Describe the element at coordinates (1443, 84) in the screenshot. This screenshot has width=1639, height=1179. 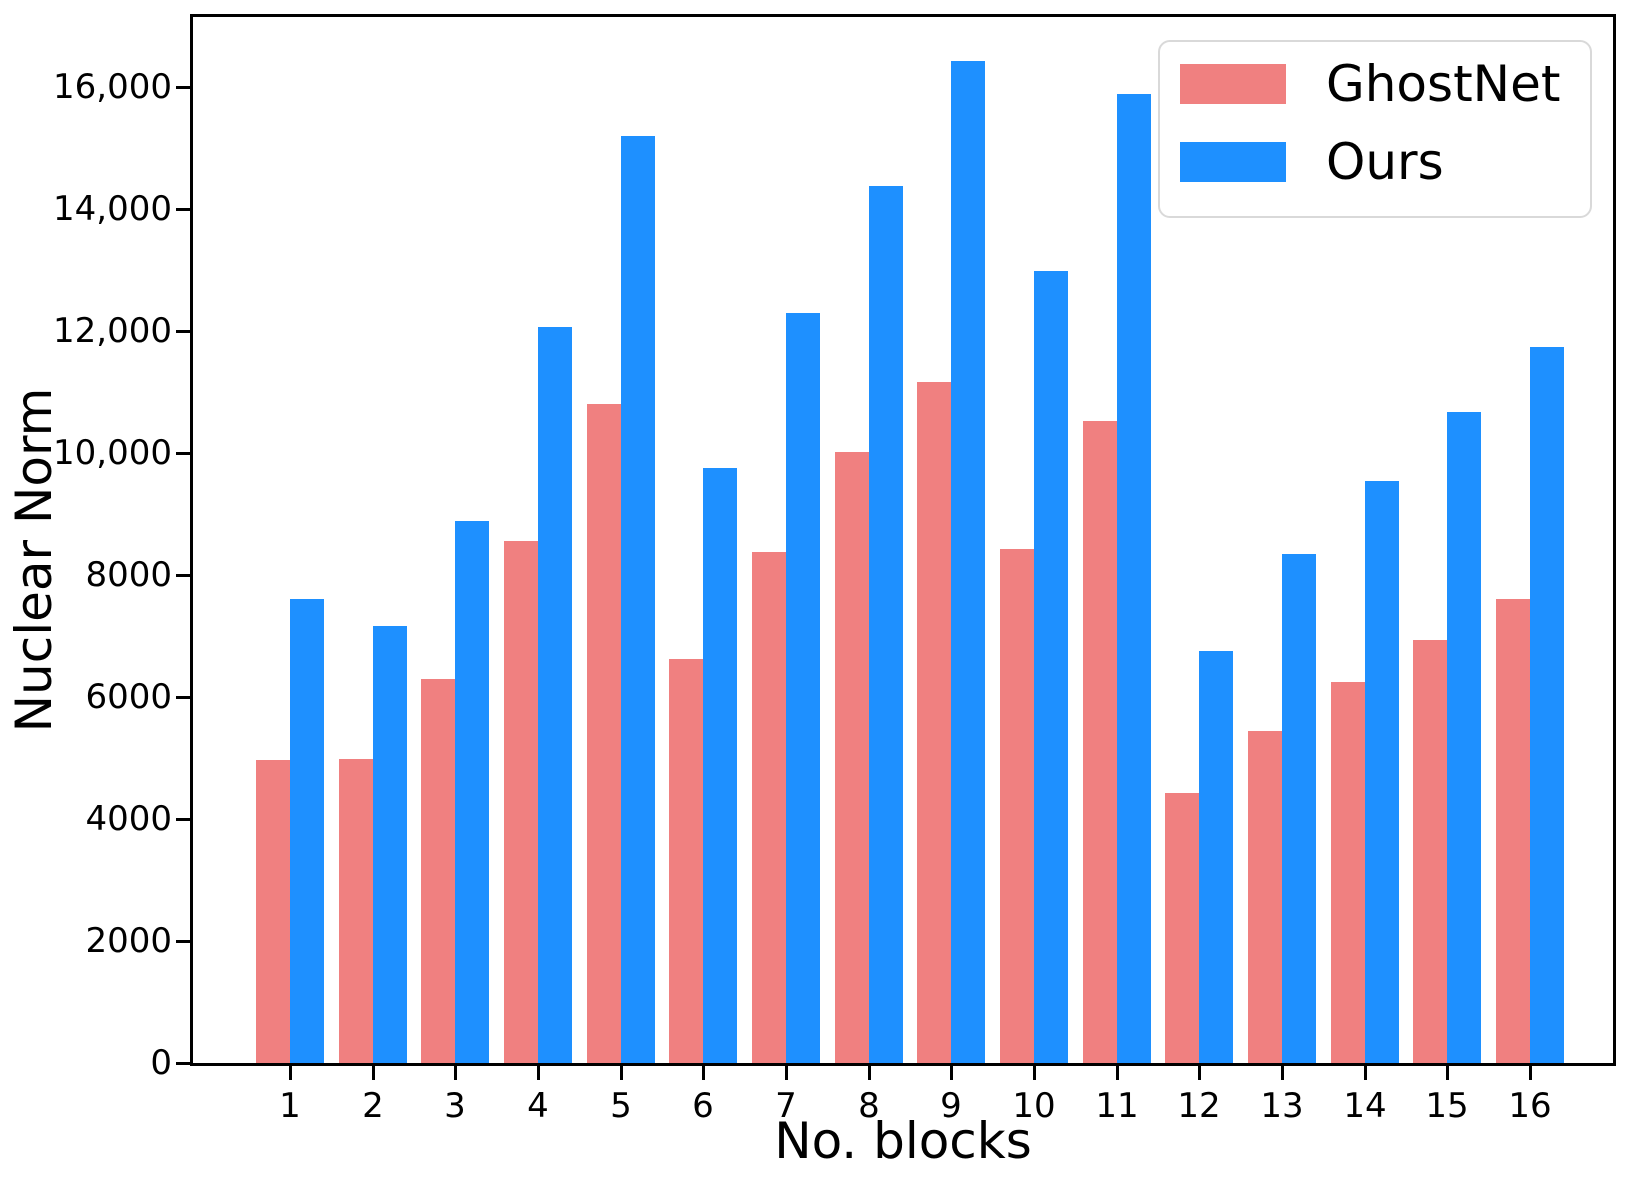
I see `legend-label-ghostnet: GhostNet` at that location.